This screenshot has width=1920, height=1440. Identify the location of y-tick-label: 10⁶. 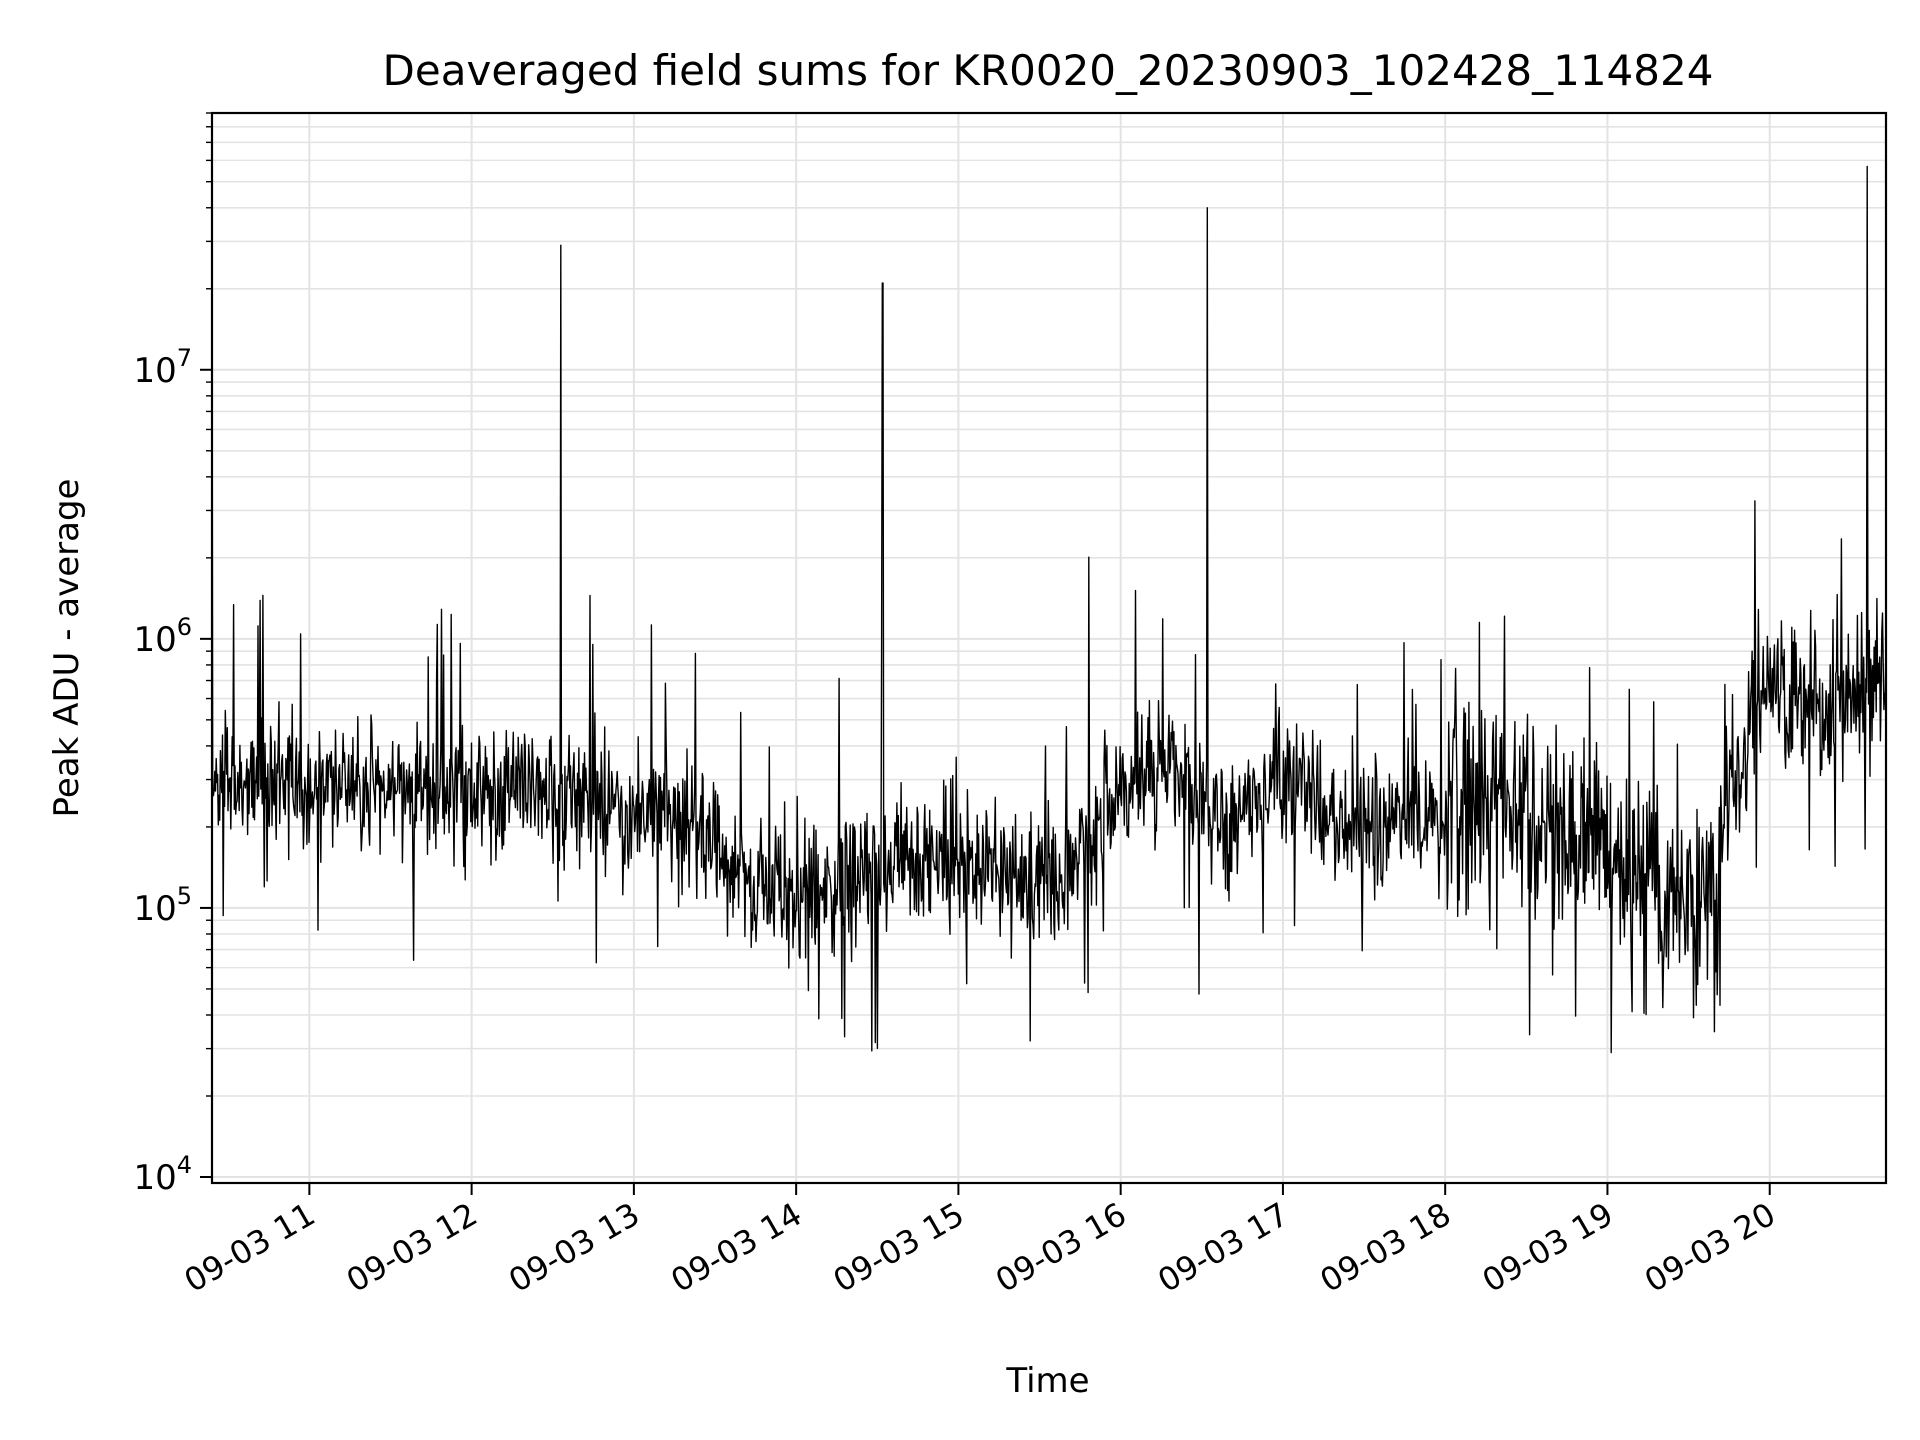
(162, 636).